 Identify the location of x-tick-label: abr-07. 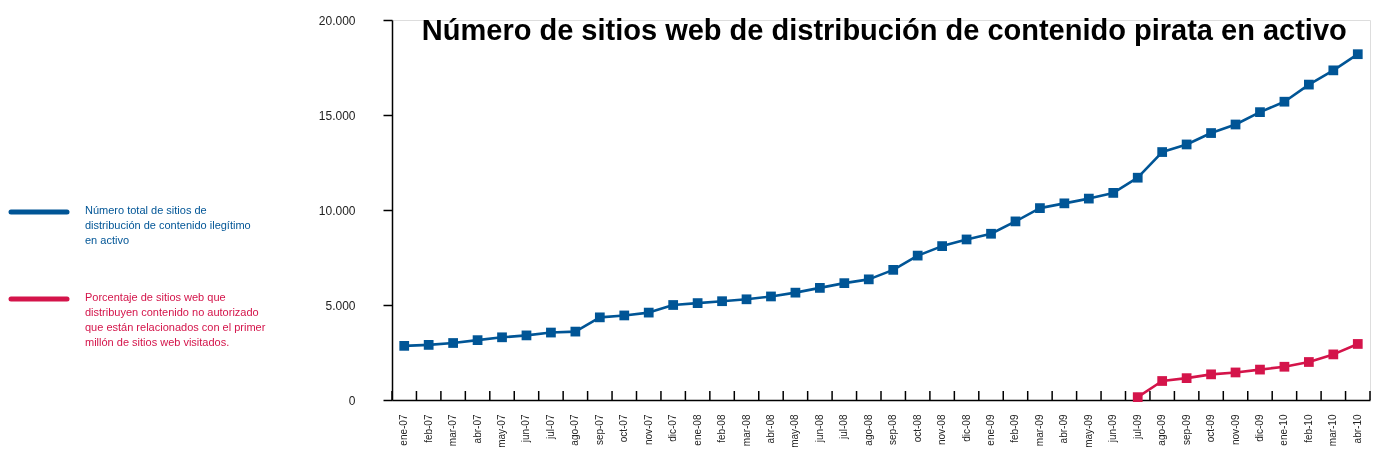
(477, 429).